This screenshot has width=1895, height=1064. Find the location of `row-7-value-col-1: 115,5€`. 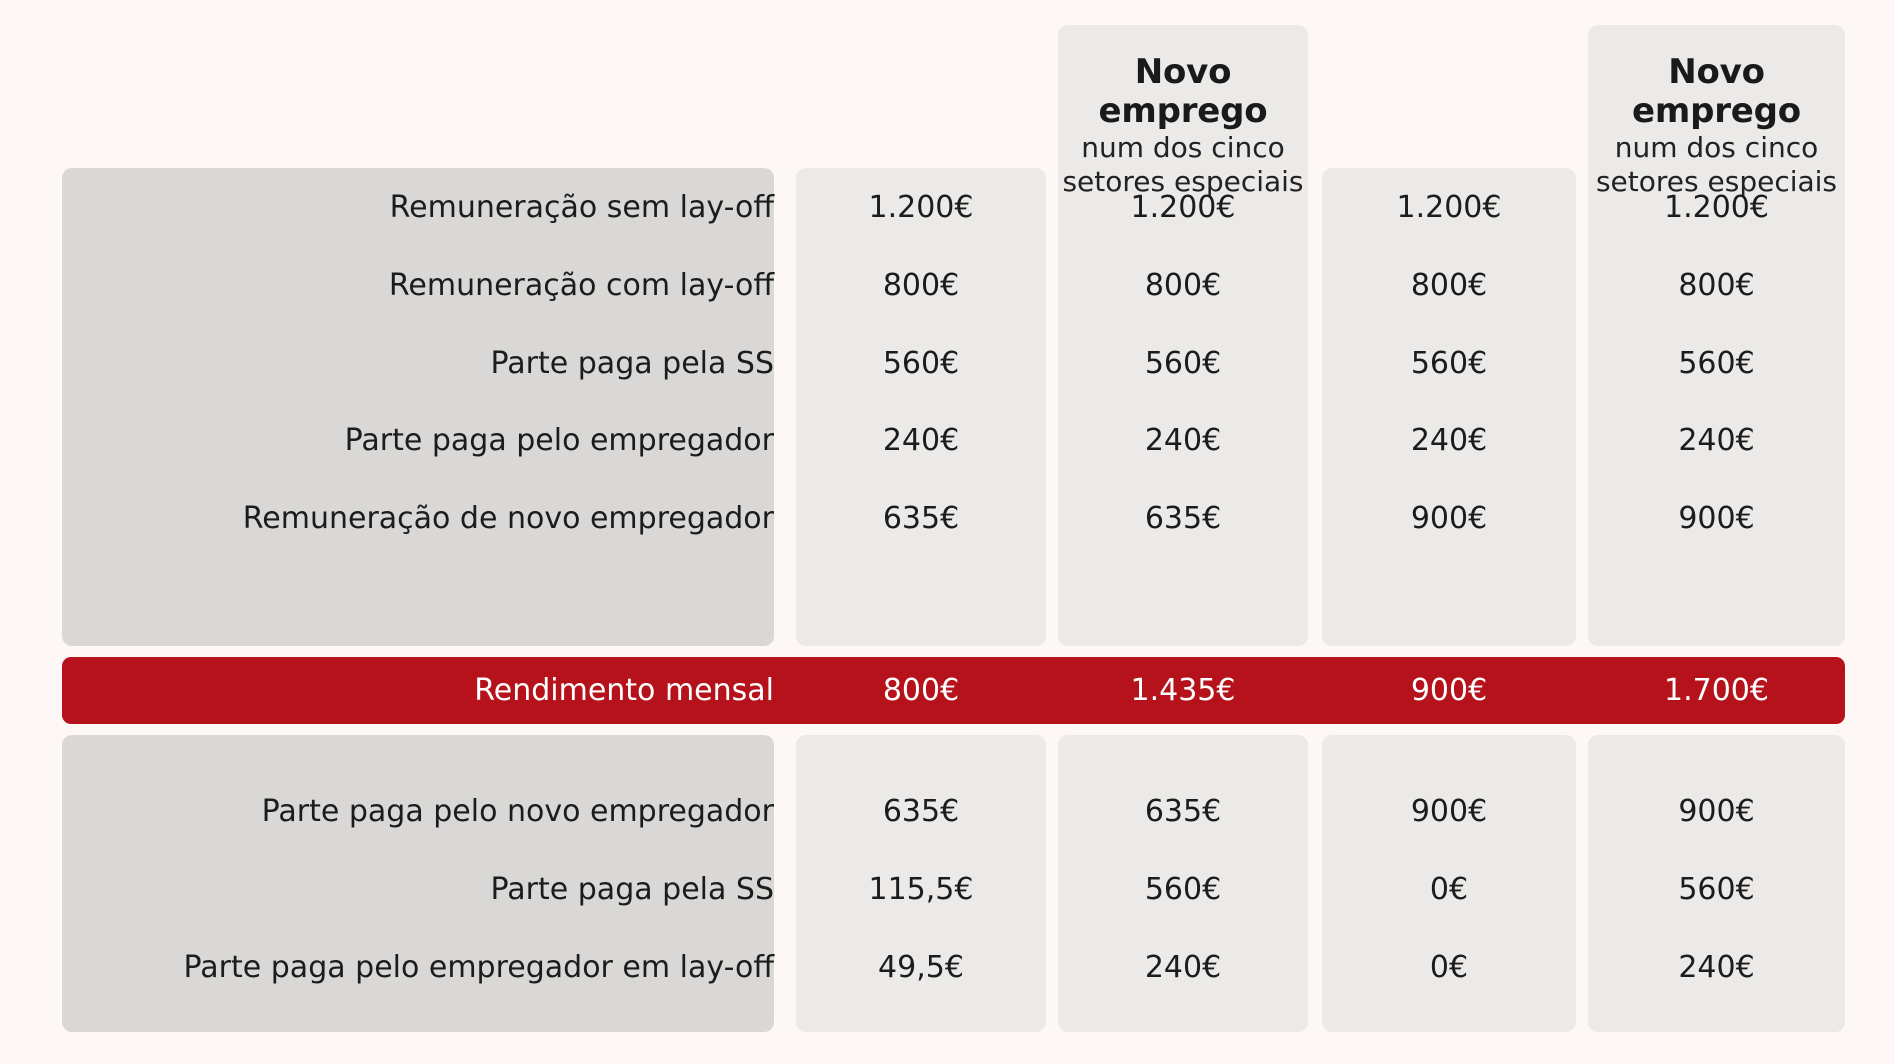

row-7-value-col-1: 115,5€ is located at coordinates (921, 889).